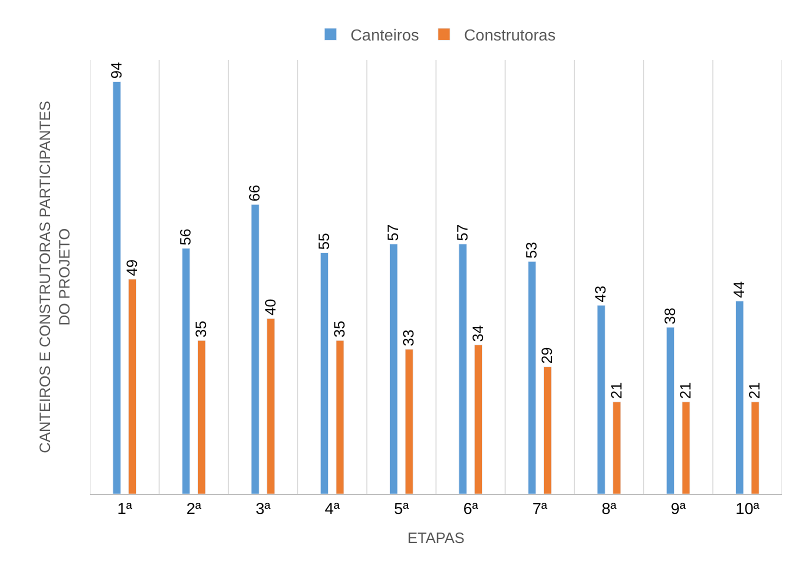 This screenshot has height=564, width=802. I want to click on data-label: 44, so click(739, 289).